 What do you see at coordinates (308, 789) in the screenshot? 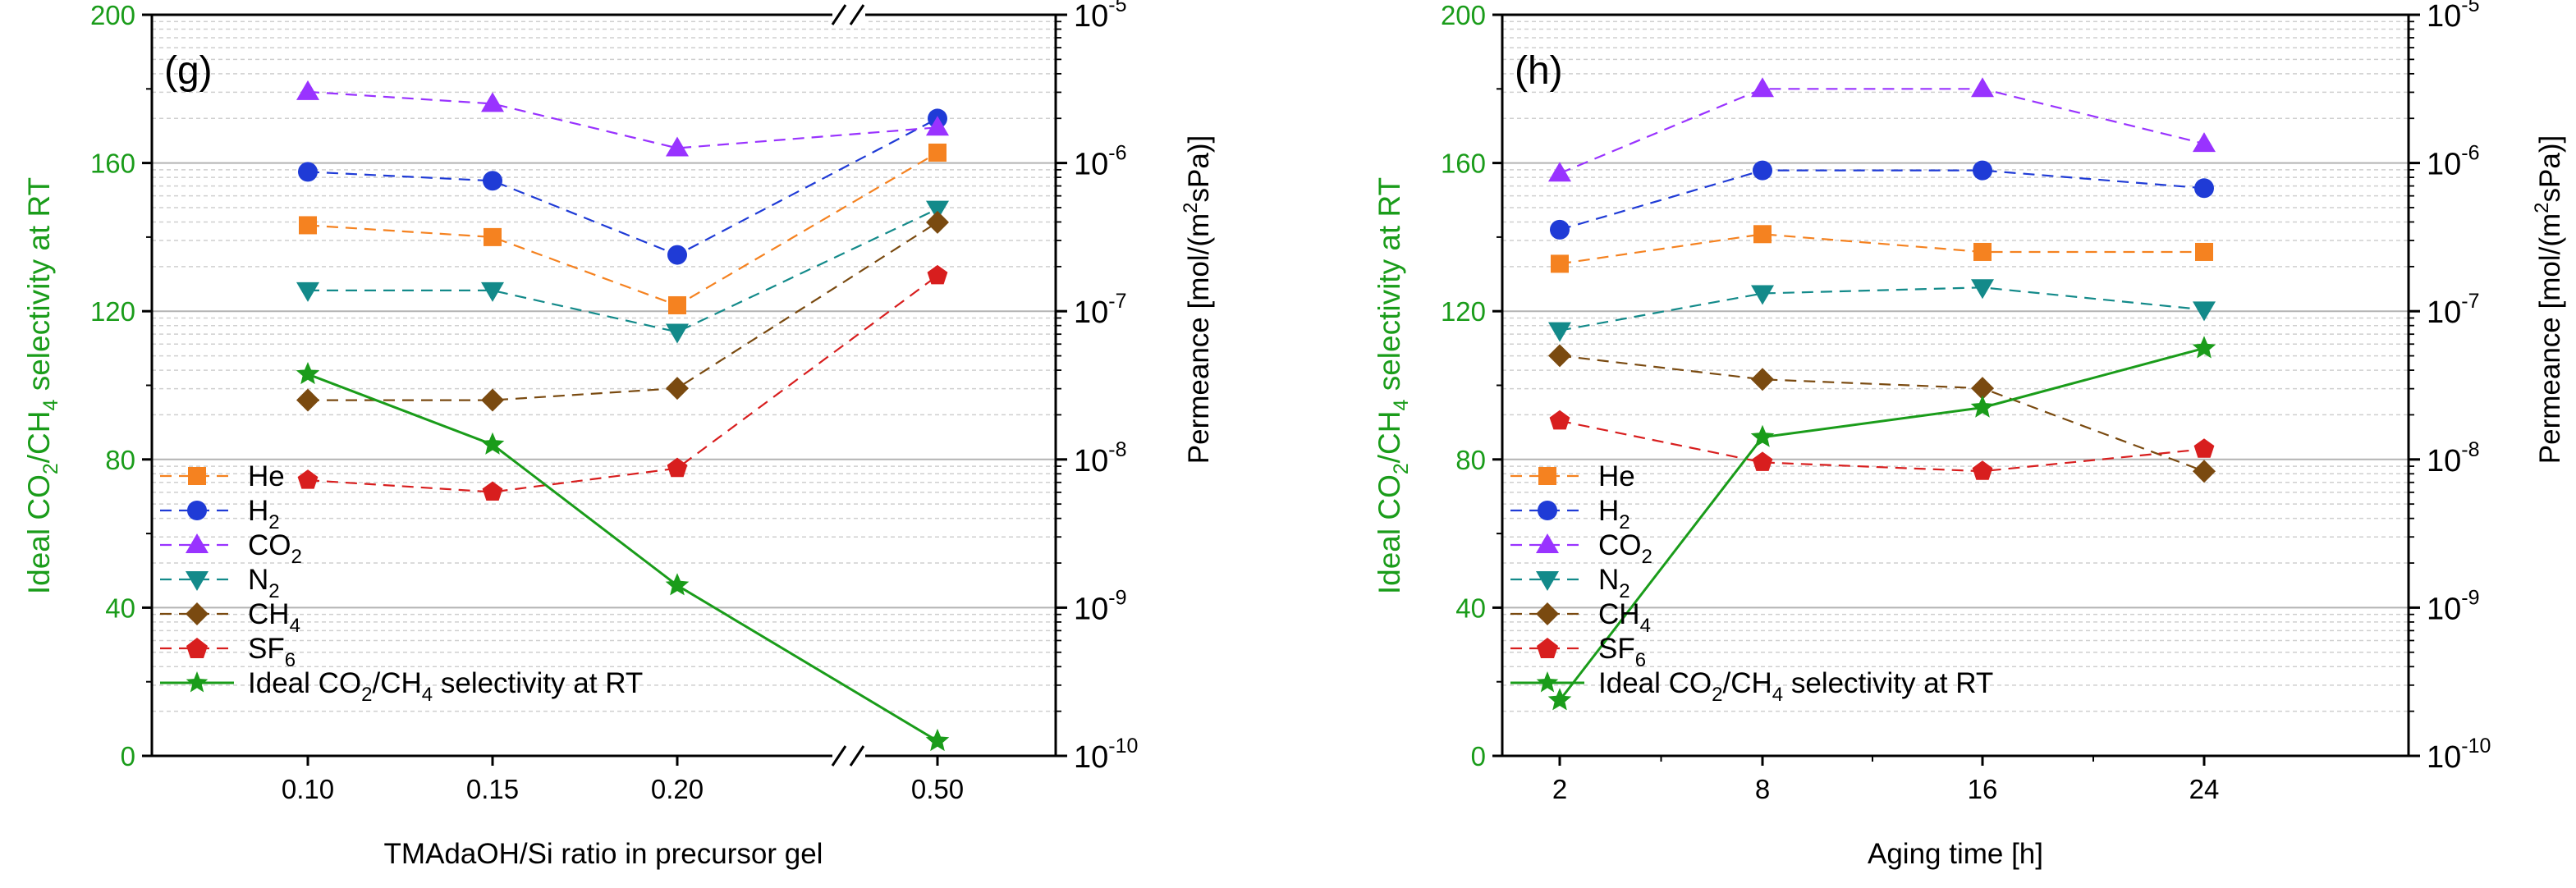
I see `x-tick-label: 0.10` at bounding box center [308, 789].